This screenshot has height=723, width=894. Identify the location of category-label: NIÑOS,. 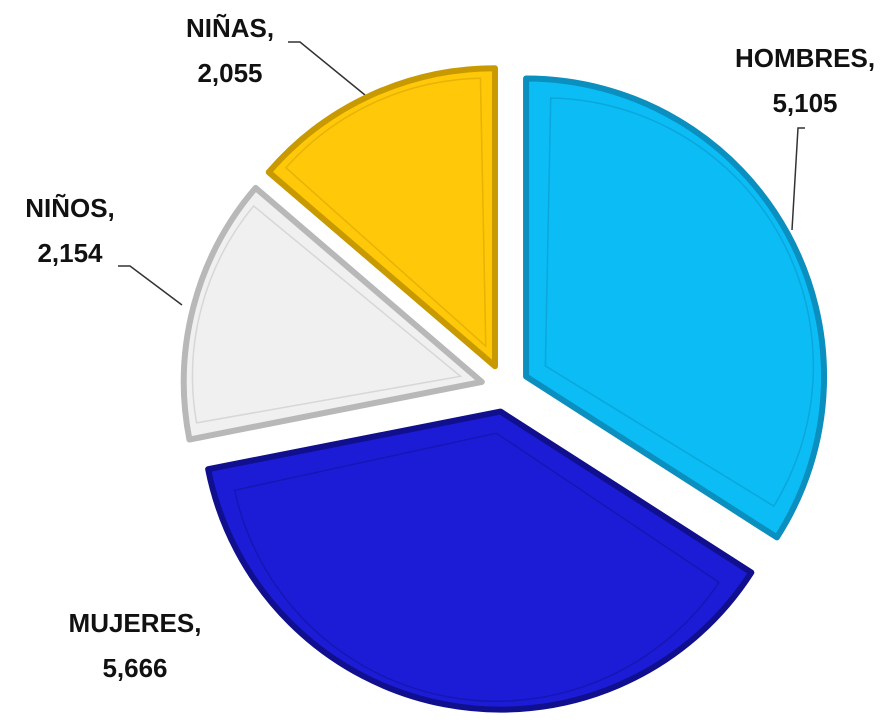
(70, 208).